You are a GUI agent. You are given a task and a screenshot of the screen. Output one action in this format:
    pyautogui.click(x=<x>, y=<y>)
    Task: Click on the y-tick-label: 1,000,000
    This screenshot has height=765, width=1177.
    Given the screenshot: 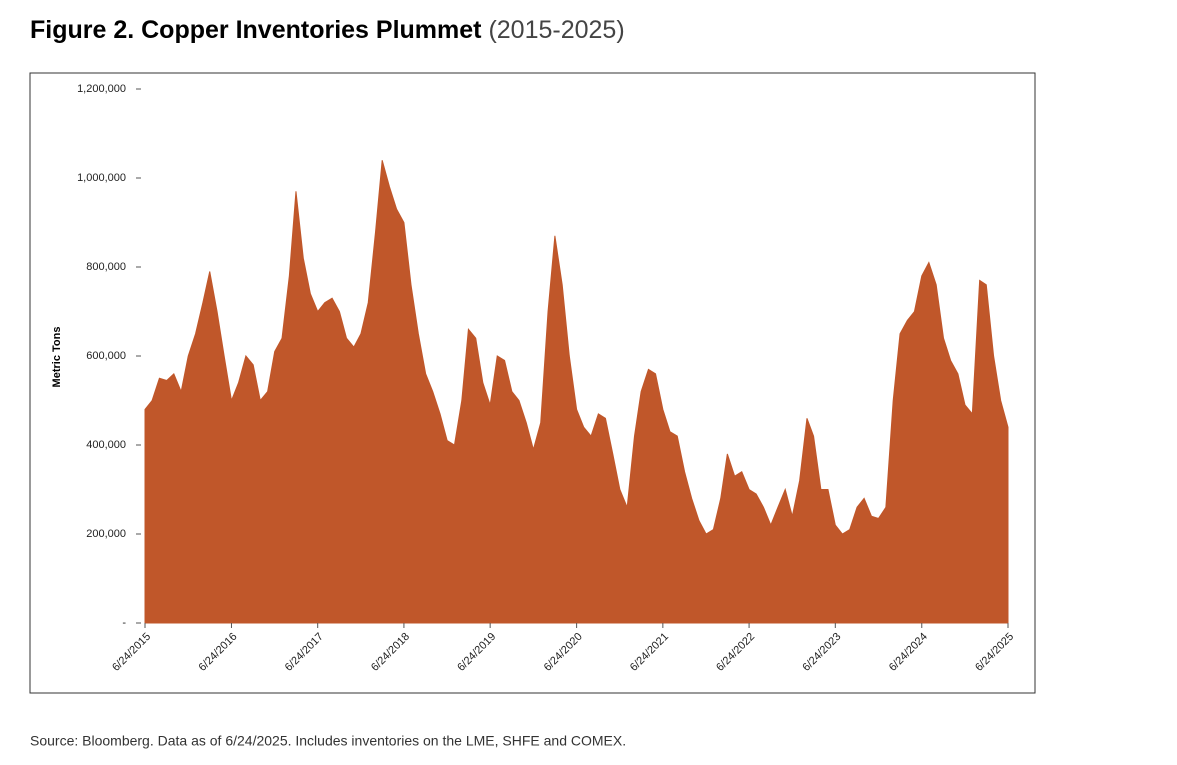 What is the action you would take?
    pyautogui.click(x=101, y=178)
    